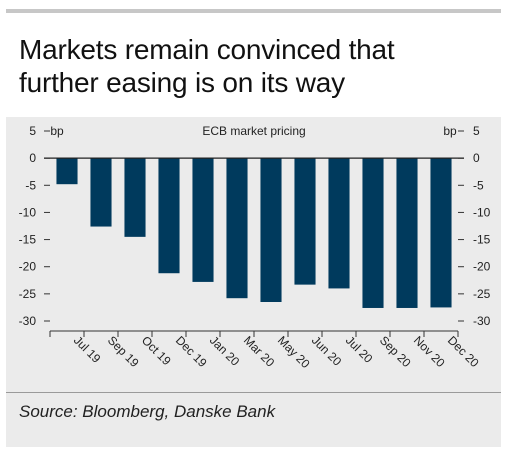  I want to click on x-tick-label: Jan 20, so click(225, 351).